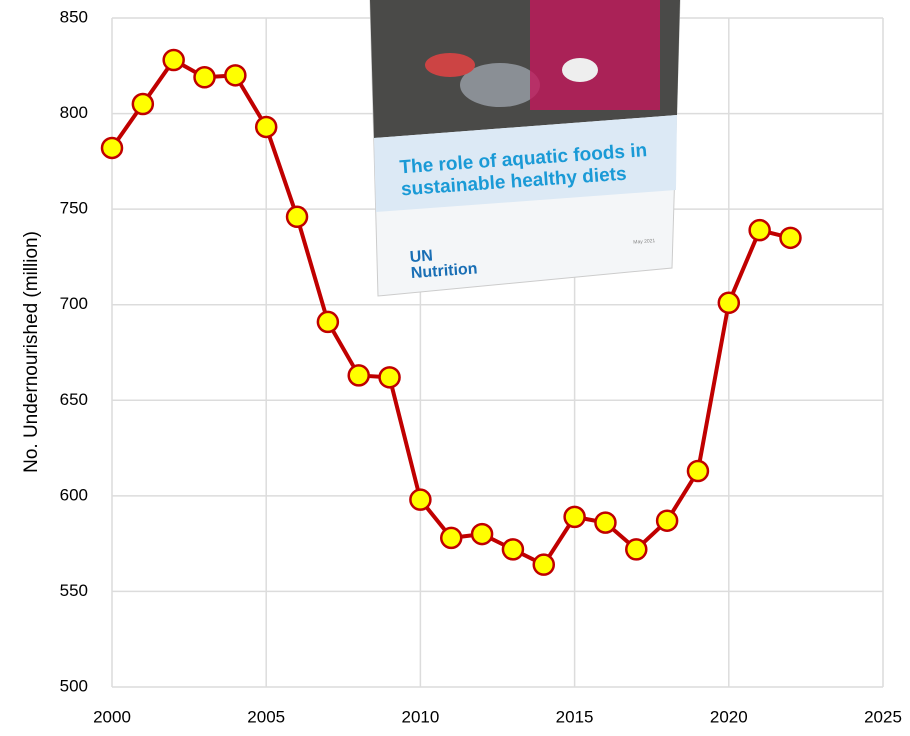 The width and height of the screenshot is (910, 736). Describe the element at coordinates (525, 163) in the screenshot. I see `cover-band` at that location.